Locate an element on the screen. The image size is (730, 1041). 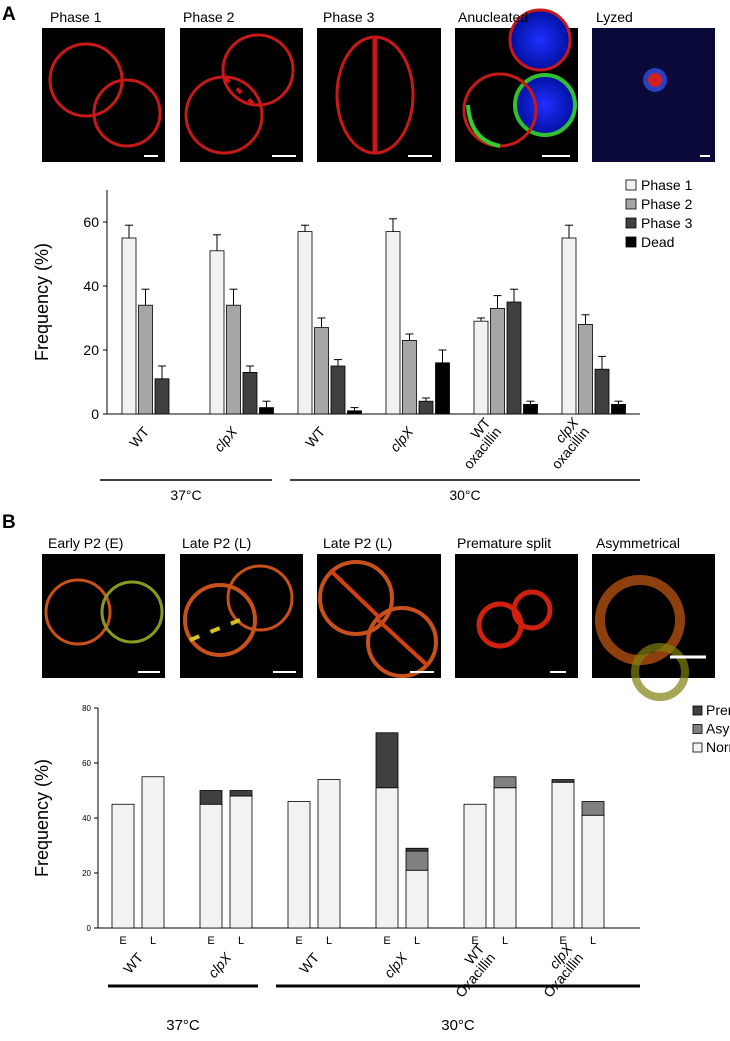
image-label: Late P2 (L) is located at coordinates (357, 543).